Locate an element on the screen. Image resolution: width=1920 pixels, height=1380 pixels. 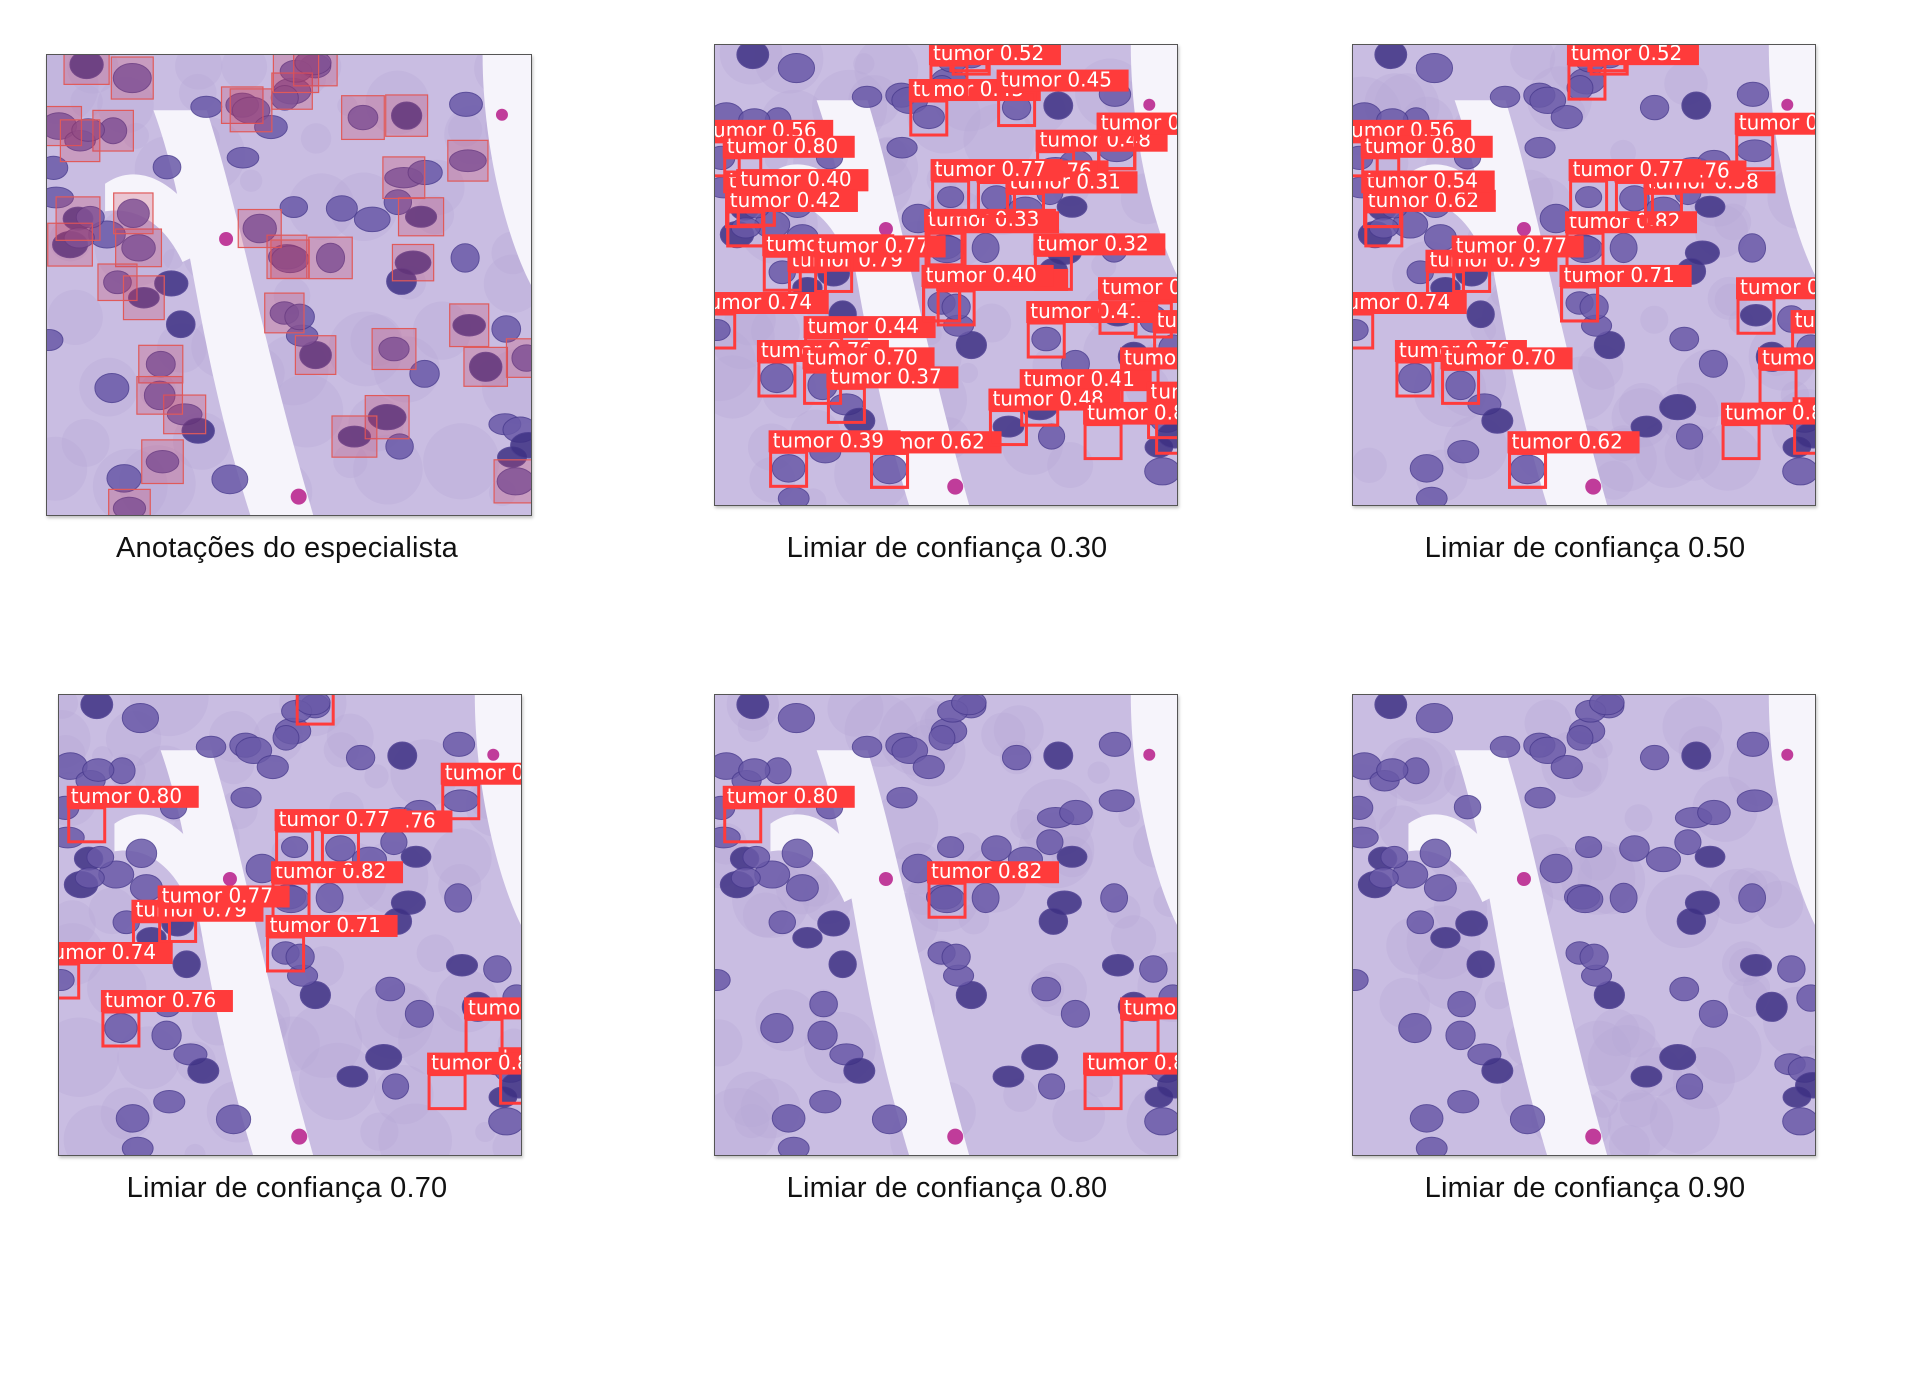
svg-text: tumor 0.45 is located at coordinates (1056, 80).